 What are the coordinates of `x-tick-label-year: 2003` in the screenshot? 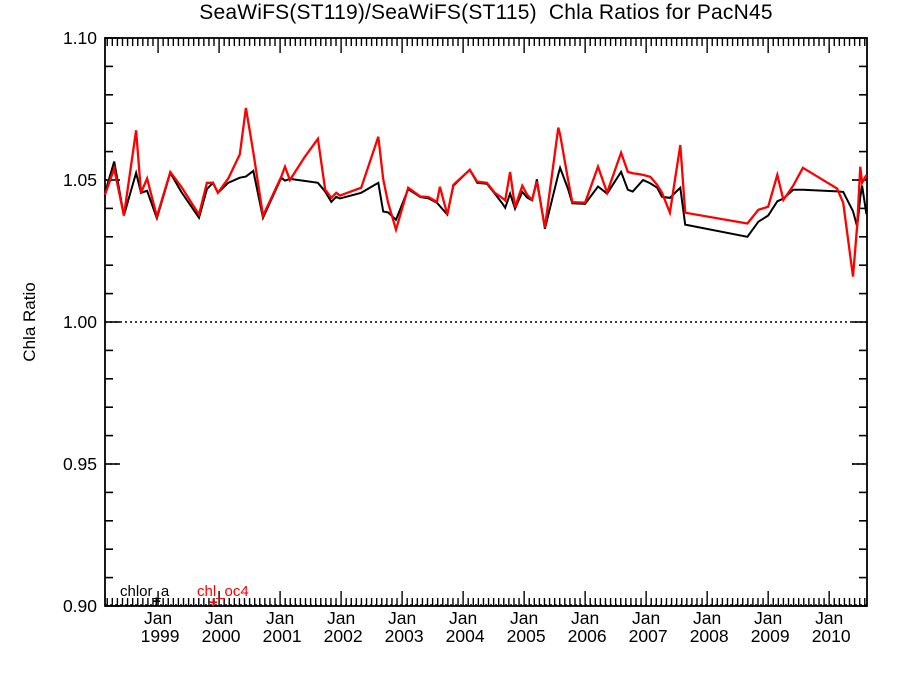 It's located at (404, 636).